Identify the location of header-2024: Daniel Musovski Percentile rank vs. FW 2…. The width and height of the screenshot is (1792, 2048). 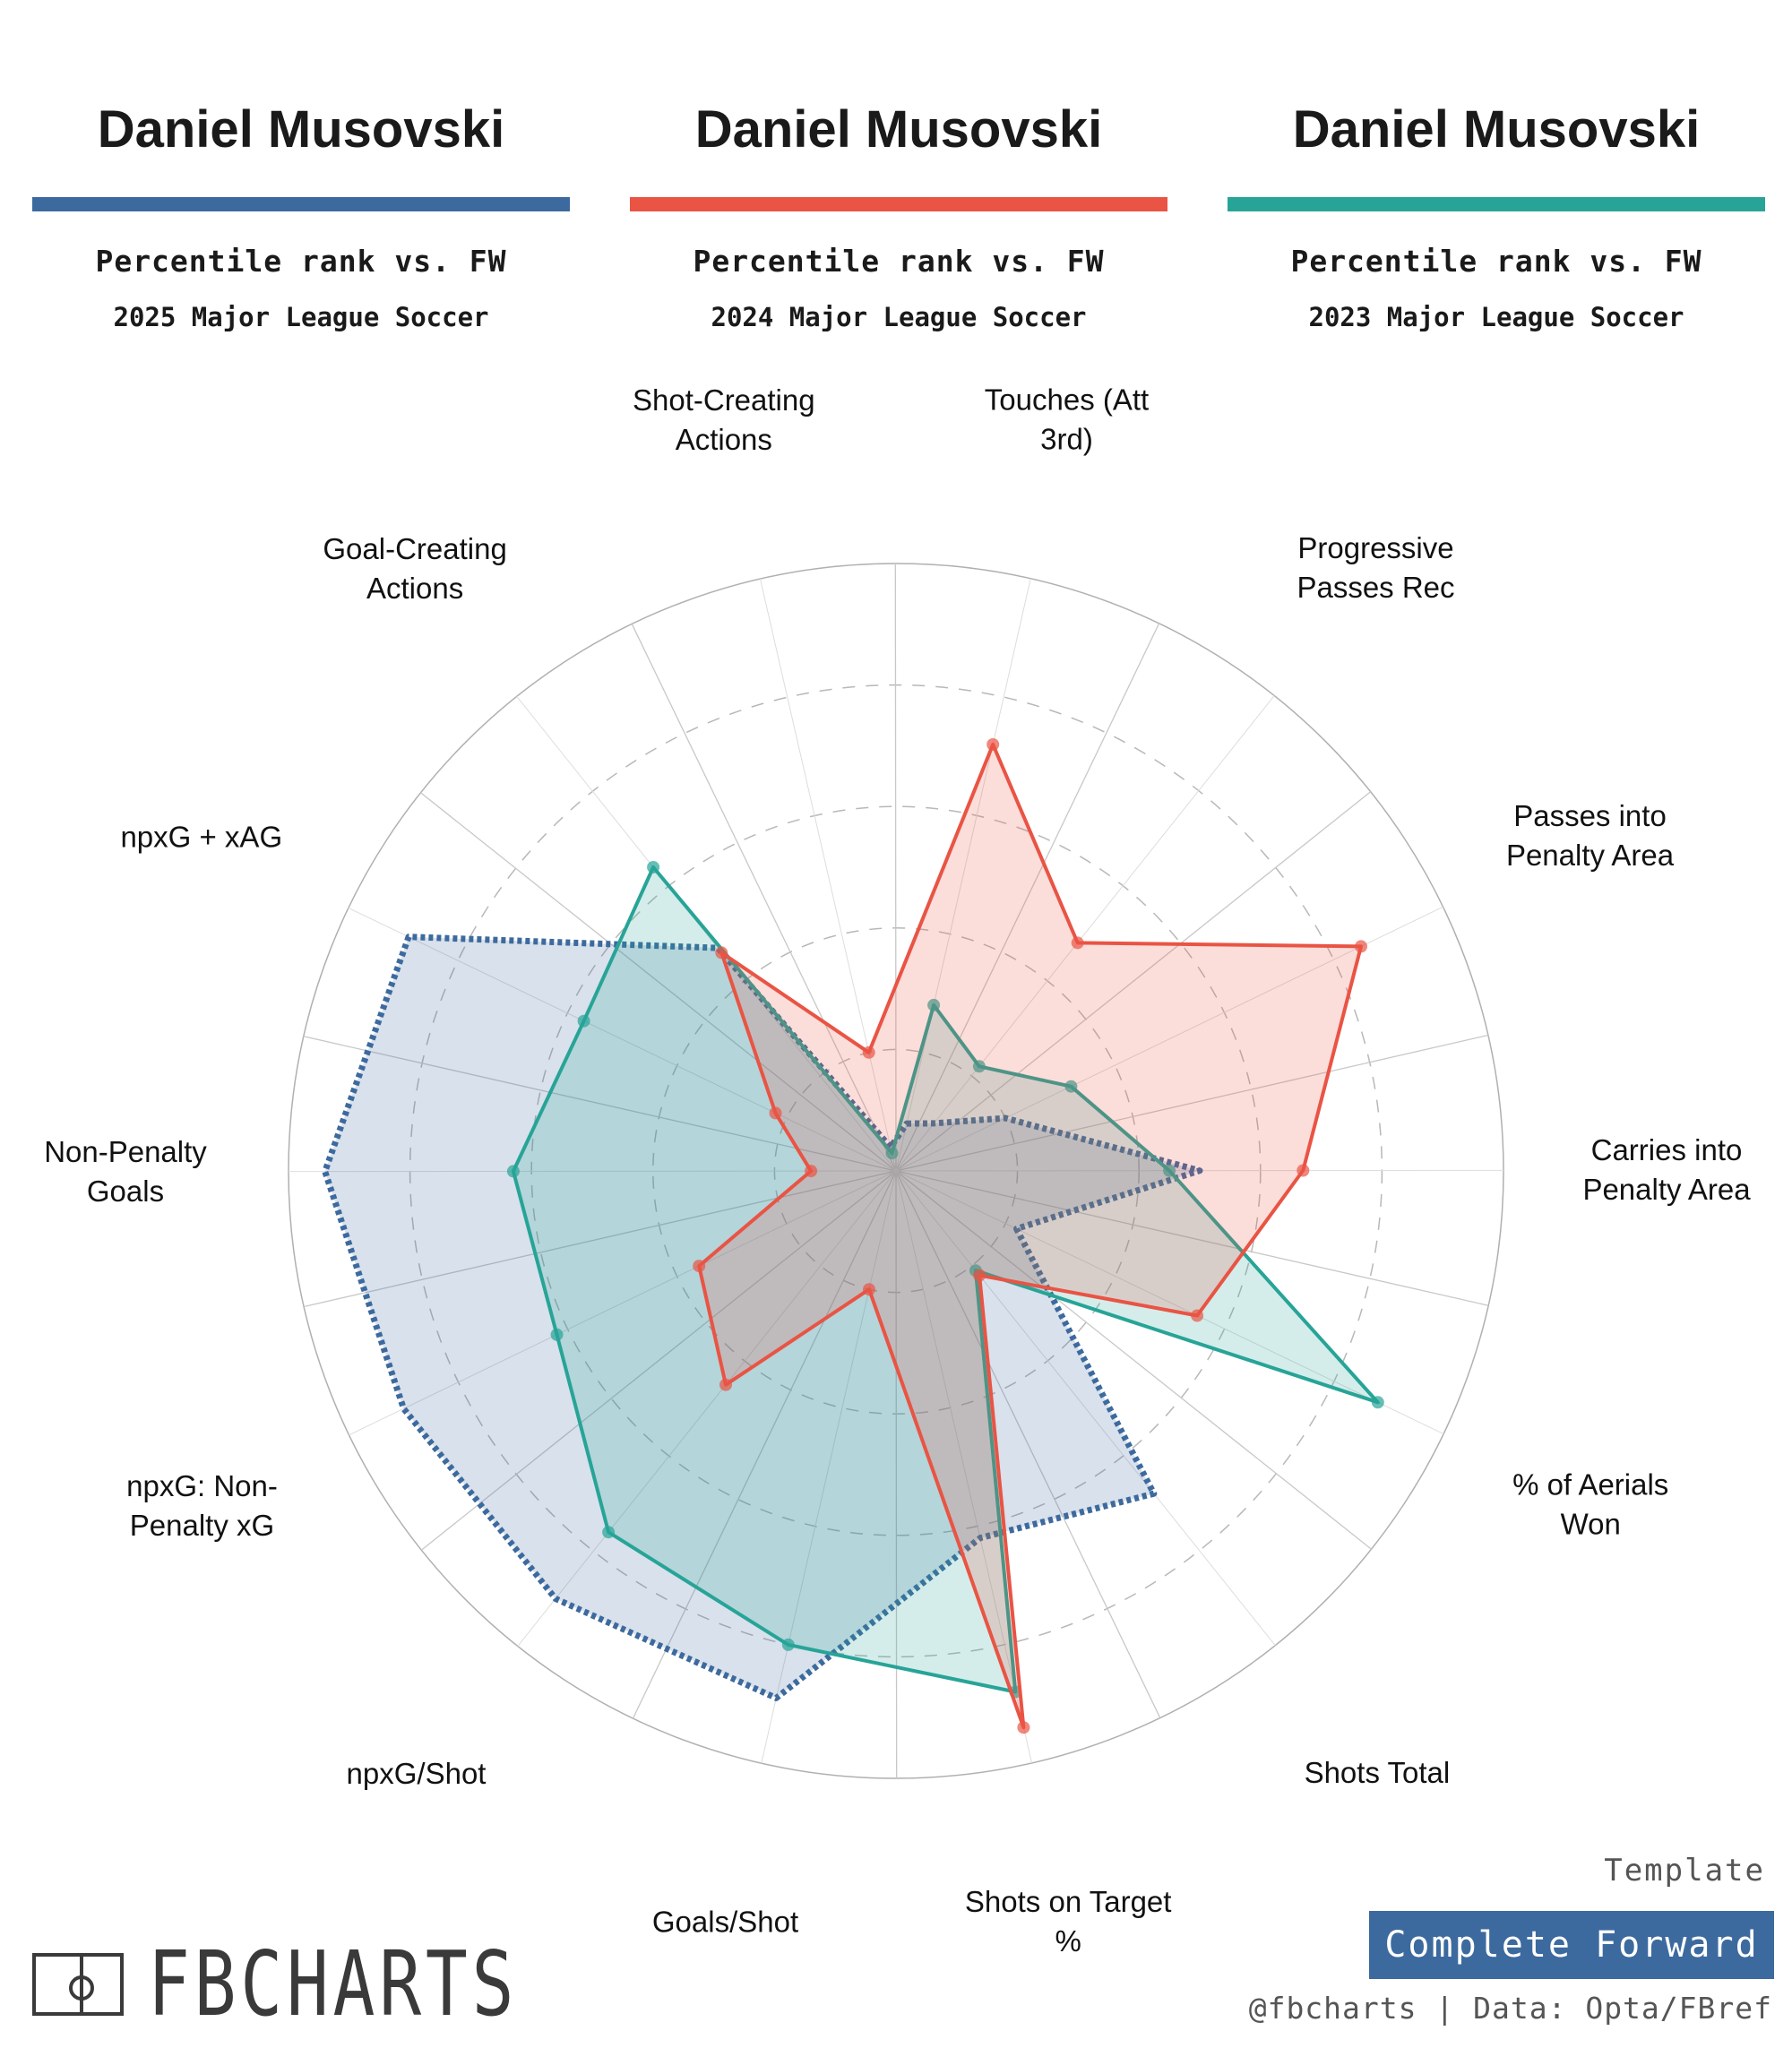
(898, 211).